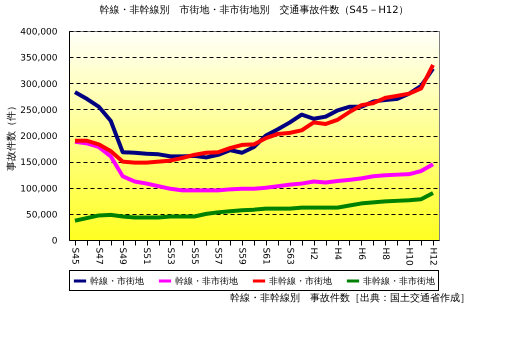  I want to click on x-tick-label: H10, so click(409, 257).